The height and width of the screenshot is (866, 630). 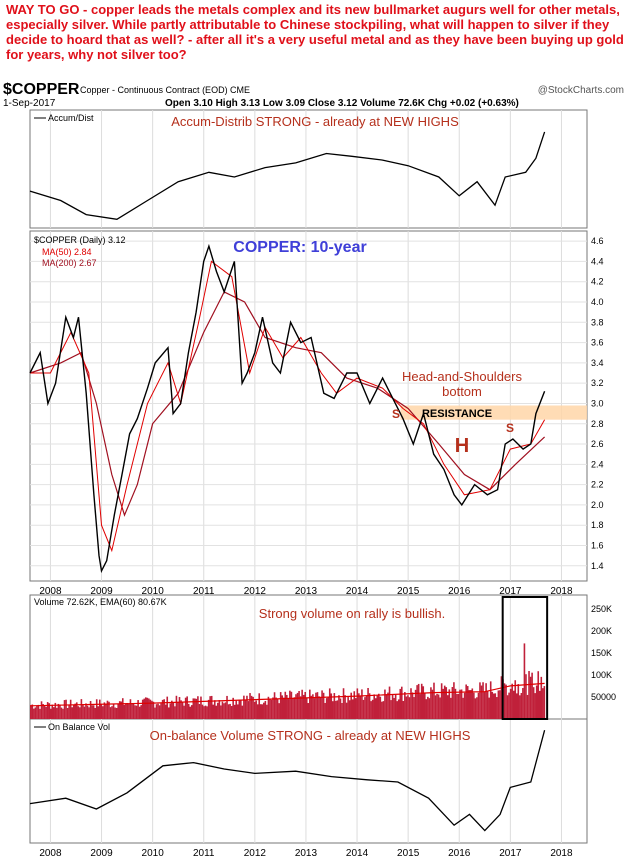 I want to click on volume-tick-label: 50000, so click(x=603, y=697).